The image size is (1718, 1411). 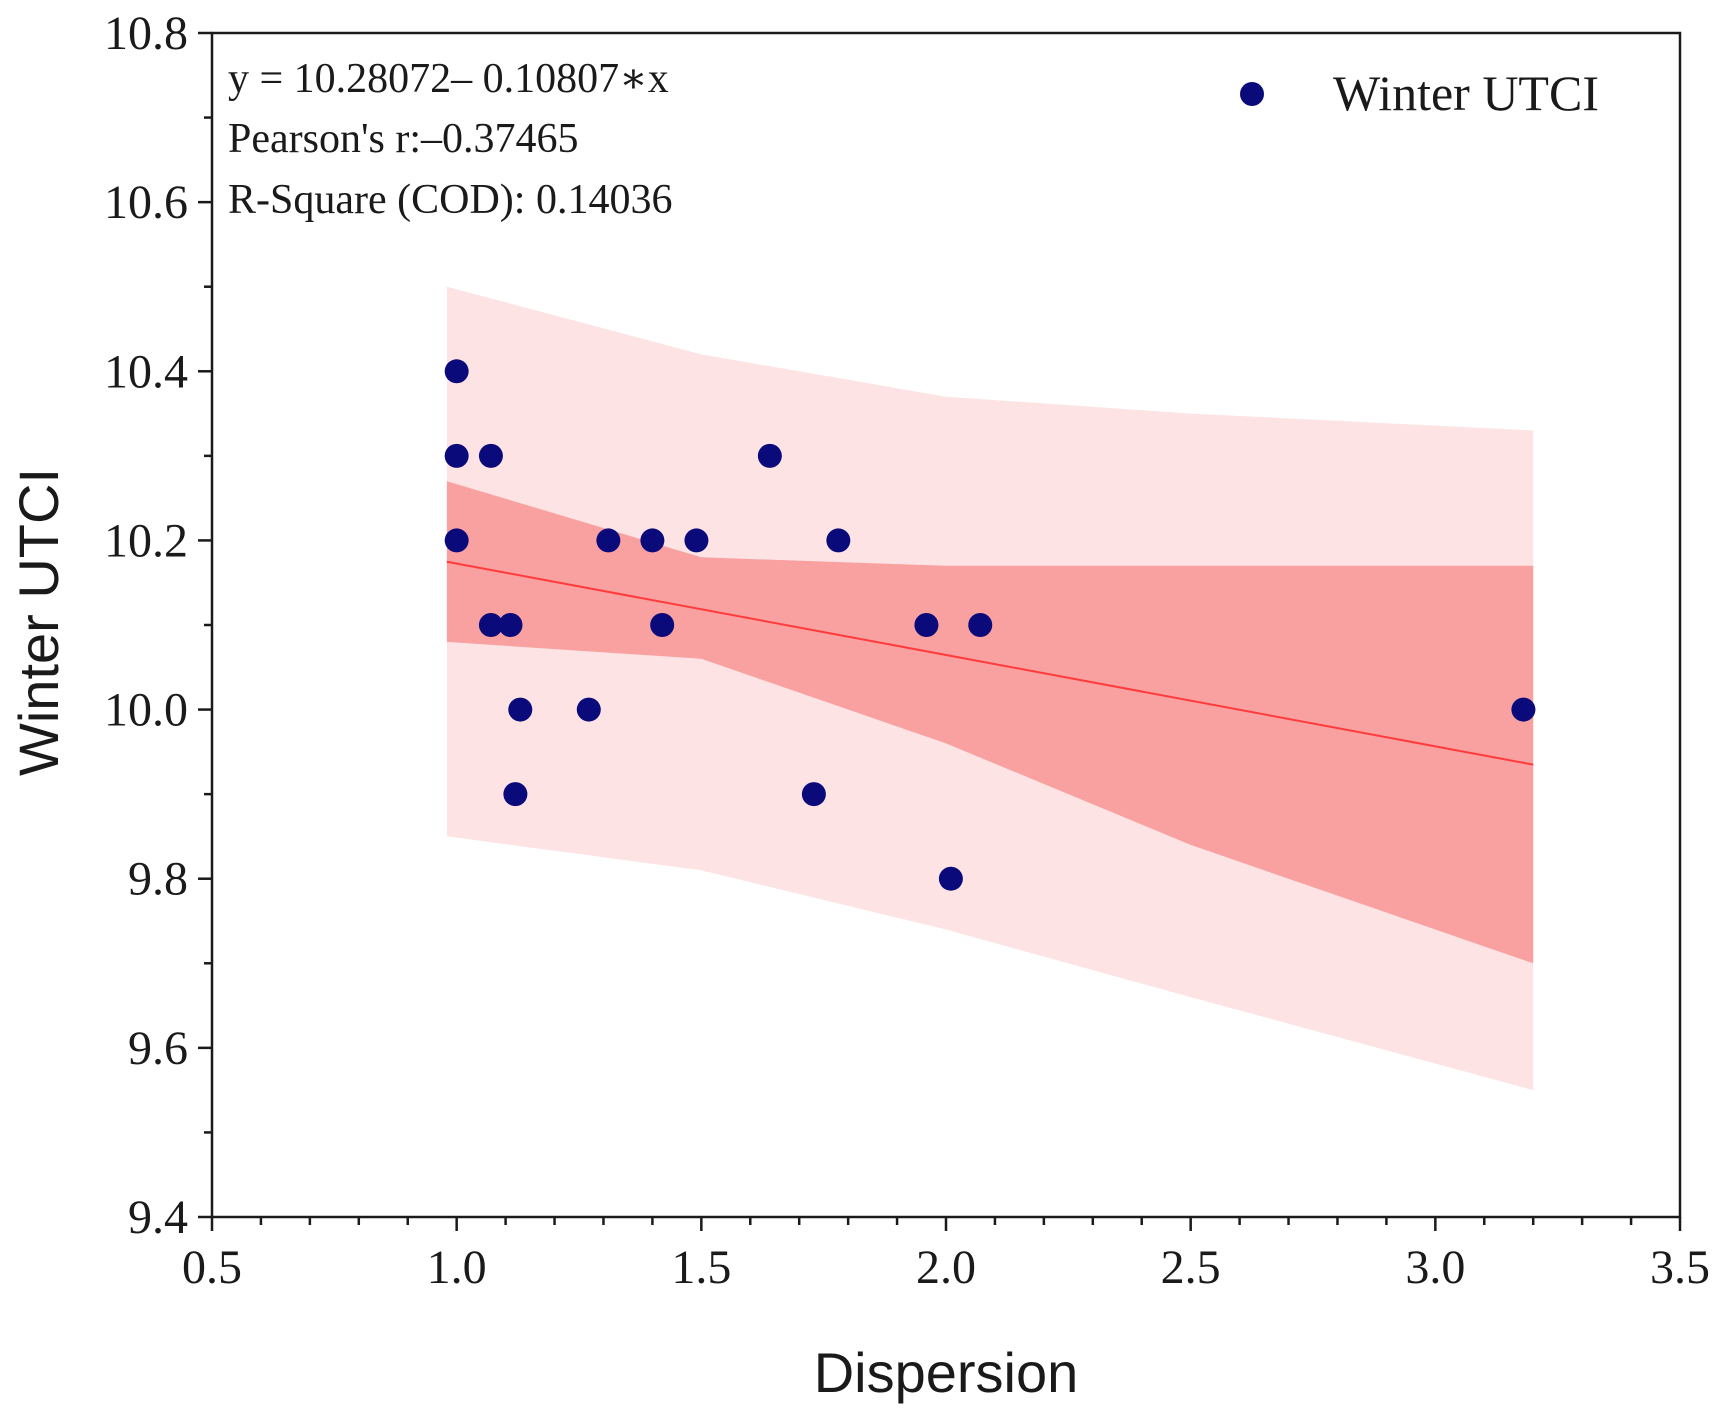 I want to click on x-tick-label: 3.0, so click(x=1435, y=1267).